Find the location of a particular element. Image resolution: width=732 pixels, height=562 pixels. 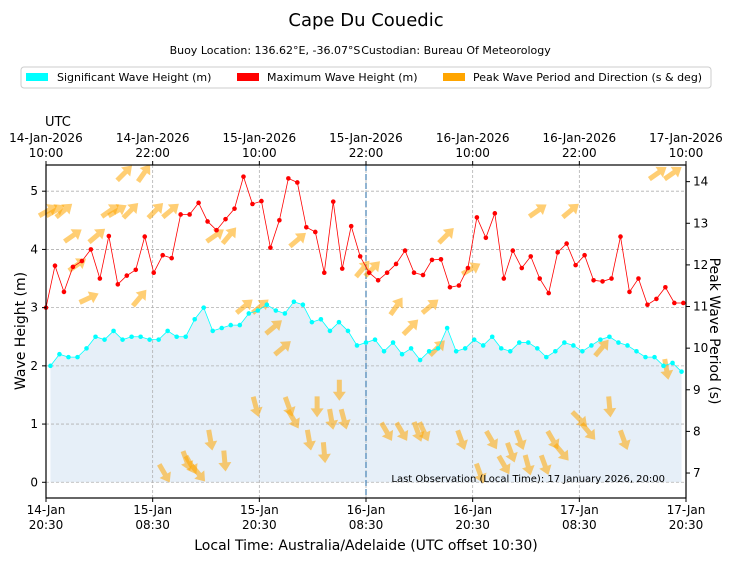

y-left-tick-label: 3 is located at coordinates (34, 308).